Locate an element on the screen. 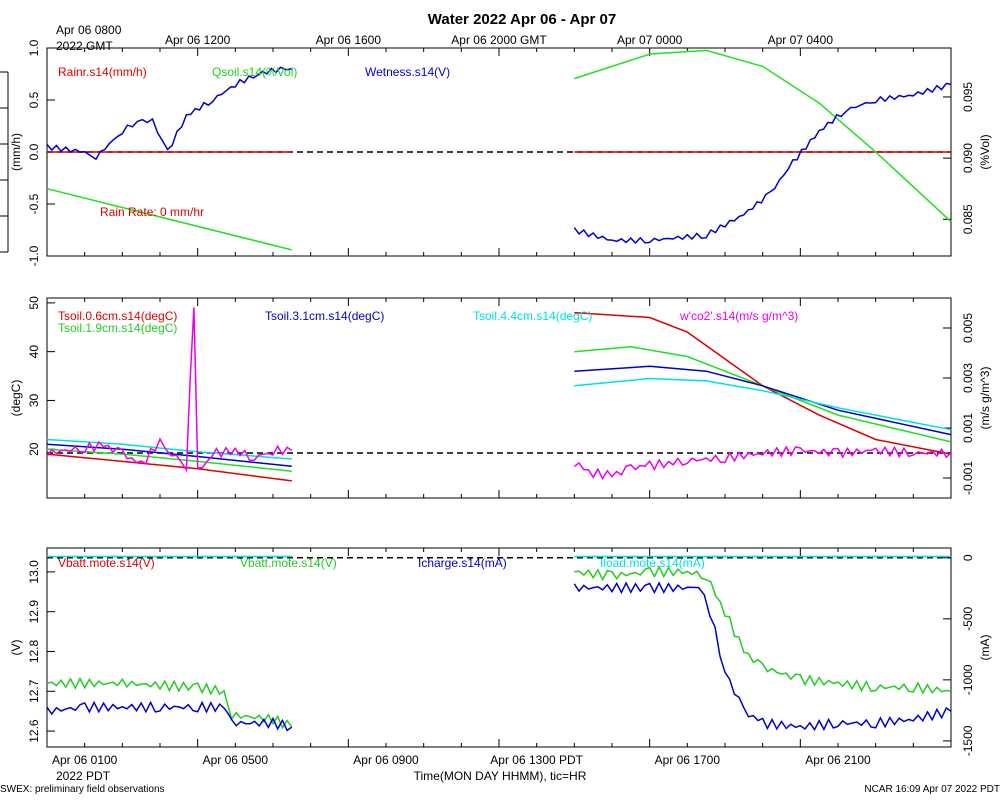 The image size is (1000, 800). top-tick-label: Apr 06 1200 is located at coordinates (198, 40).